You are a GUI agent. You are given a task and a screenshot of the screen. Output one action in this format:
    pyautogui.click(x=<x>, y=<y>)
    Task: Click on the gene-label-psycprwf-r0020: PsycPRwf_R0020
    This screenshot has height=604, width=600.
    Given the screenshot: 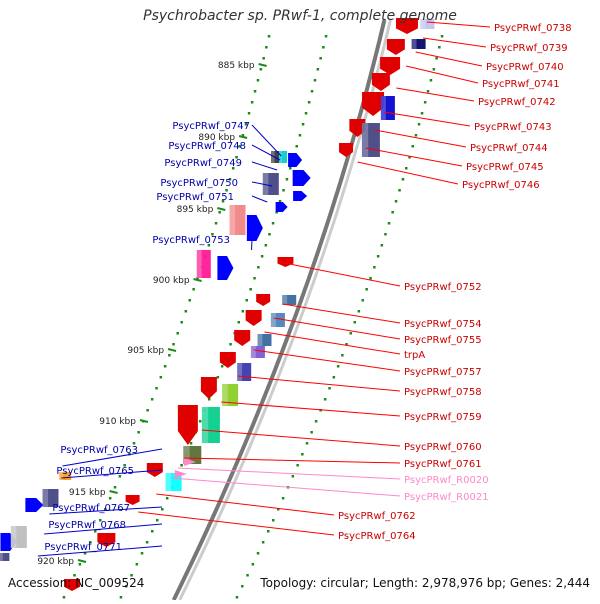 What is the action you would take?
    pyautogui.click(x=446, y=480)
    